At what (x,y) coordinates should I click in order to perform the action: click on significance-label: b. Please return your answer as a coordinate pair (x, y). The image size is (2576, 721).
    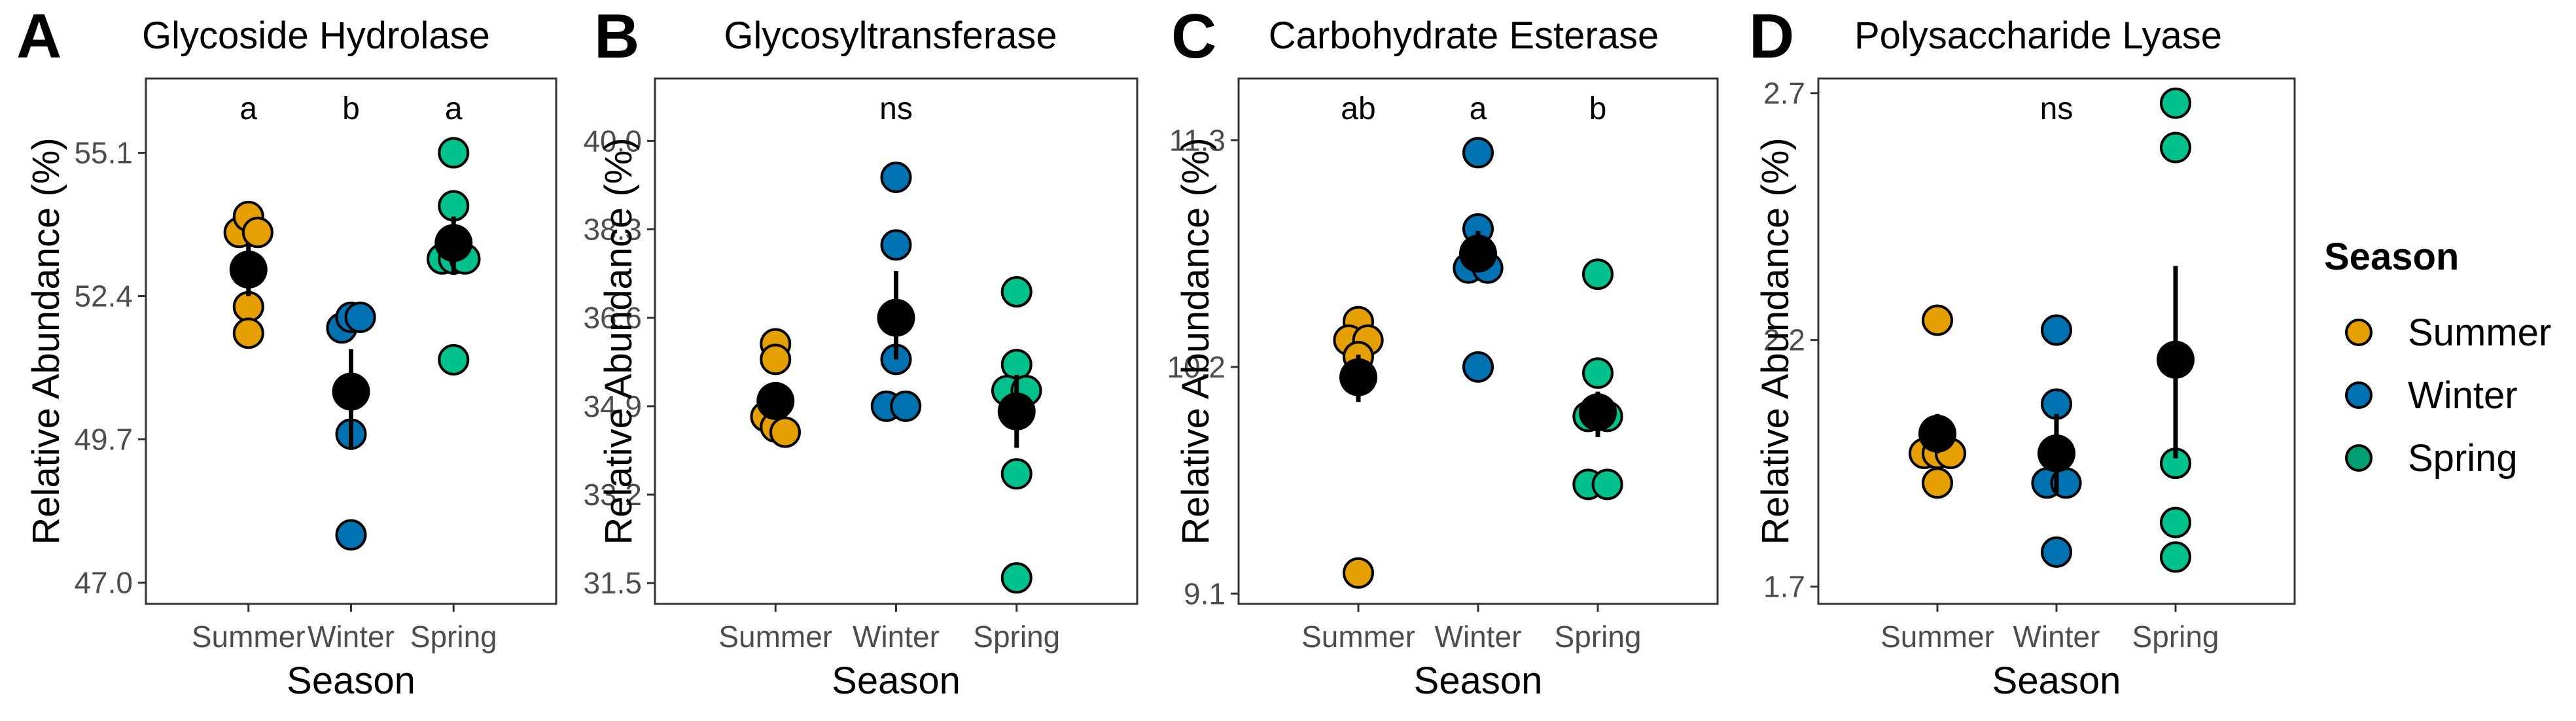
    Looking at the image, I should click on (351, 109).